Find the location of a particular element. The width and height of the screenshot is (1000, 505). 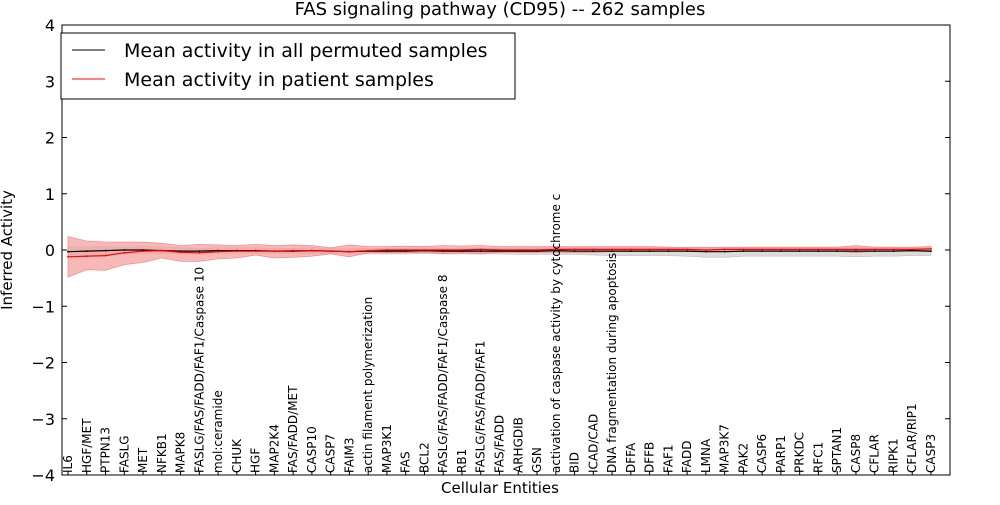

x-category-label: FAIM3 is located at coordinates (349, 455).